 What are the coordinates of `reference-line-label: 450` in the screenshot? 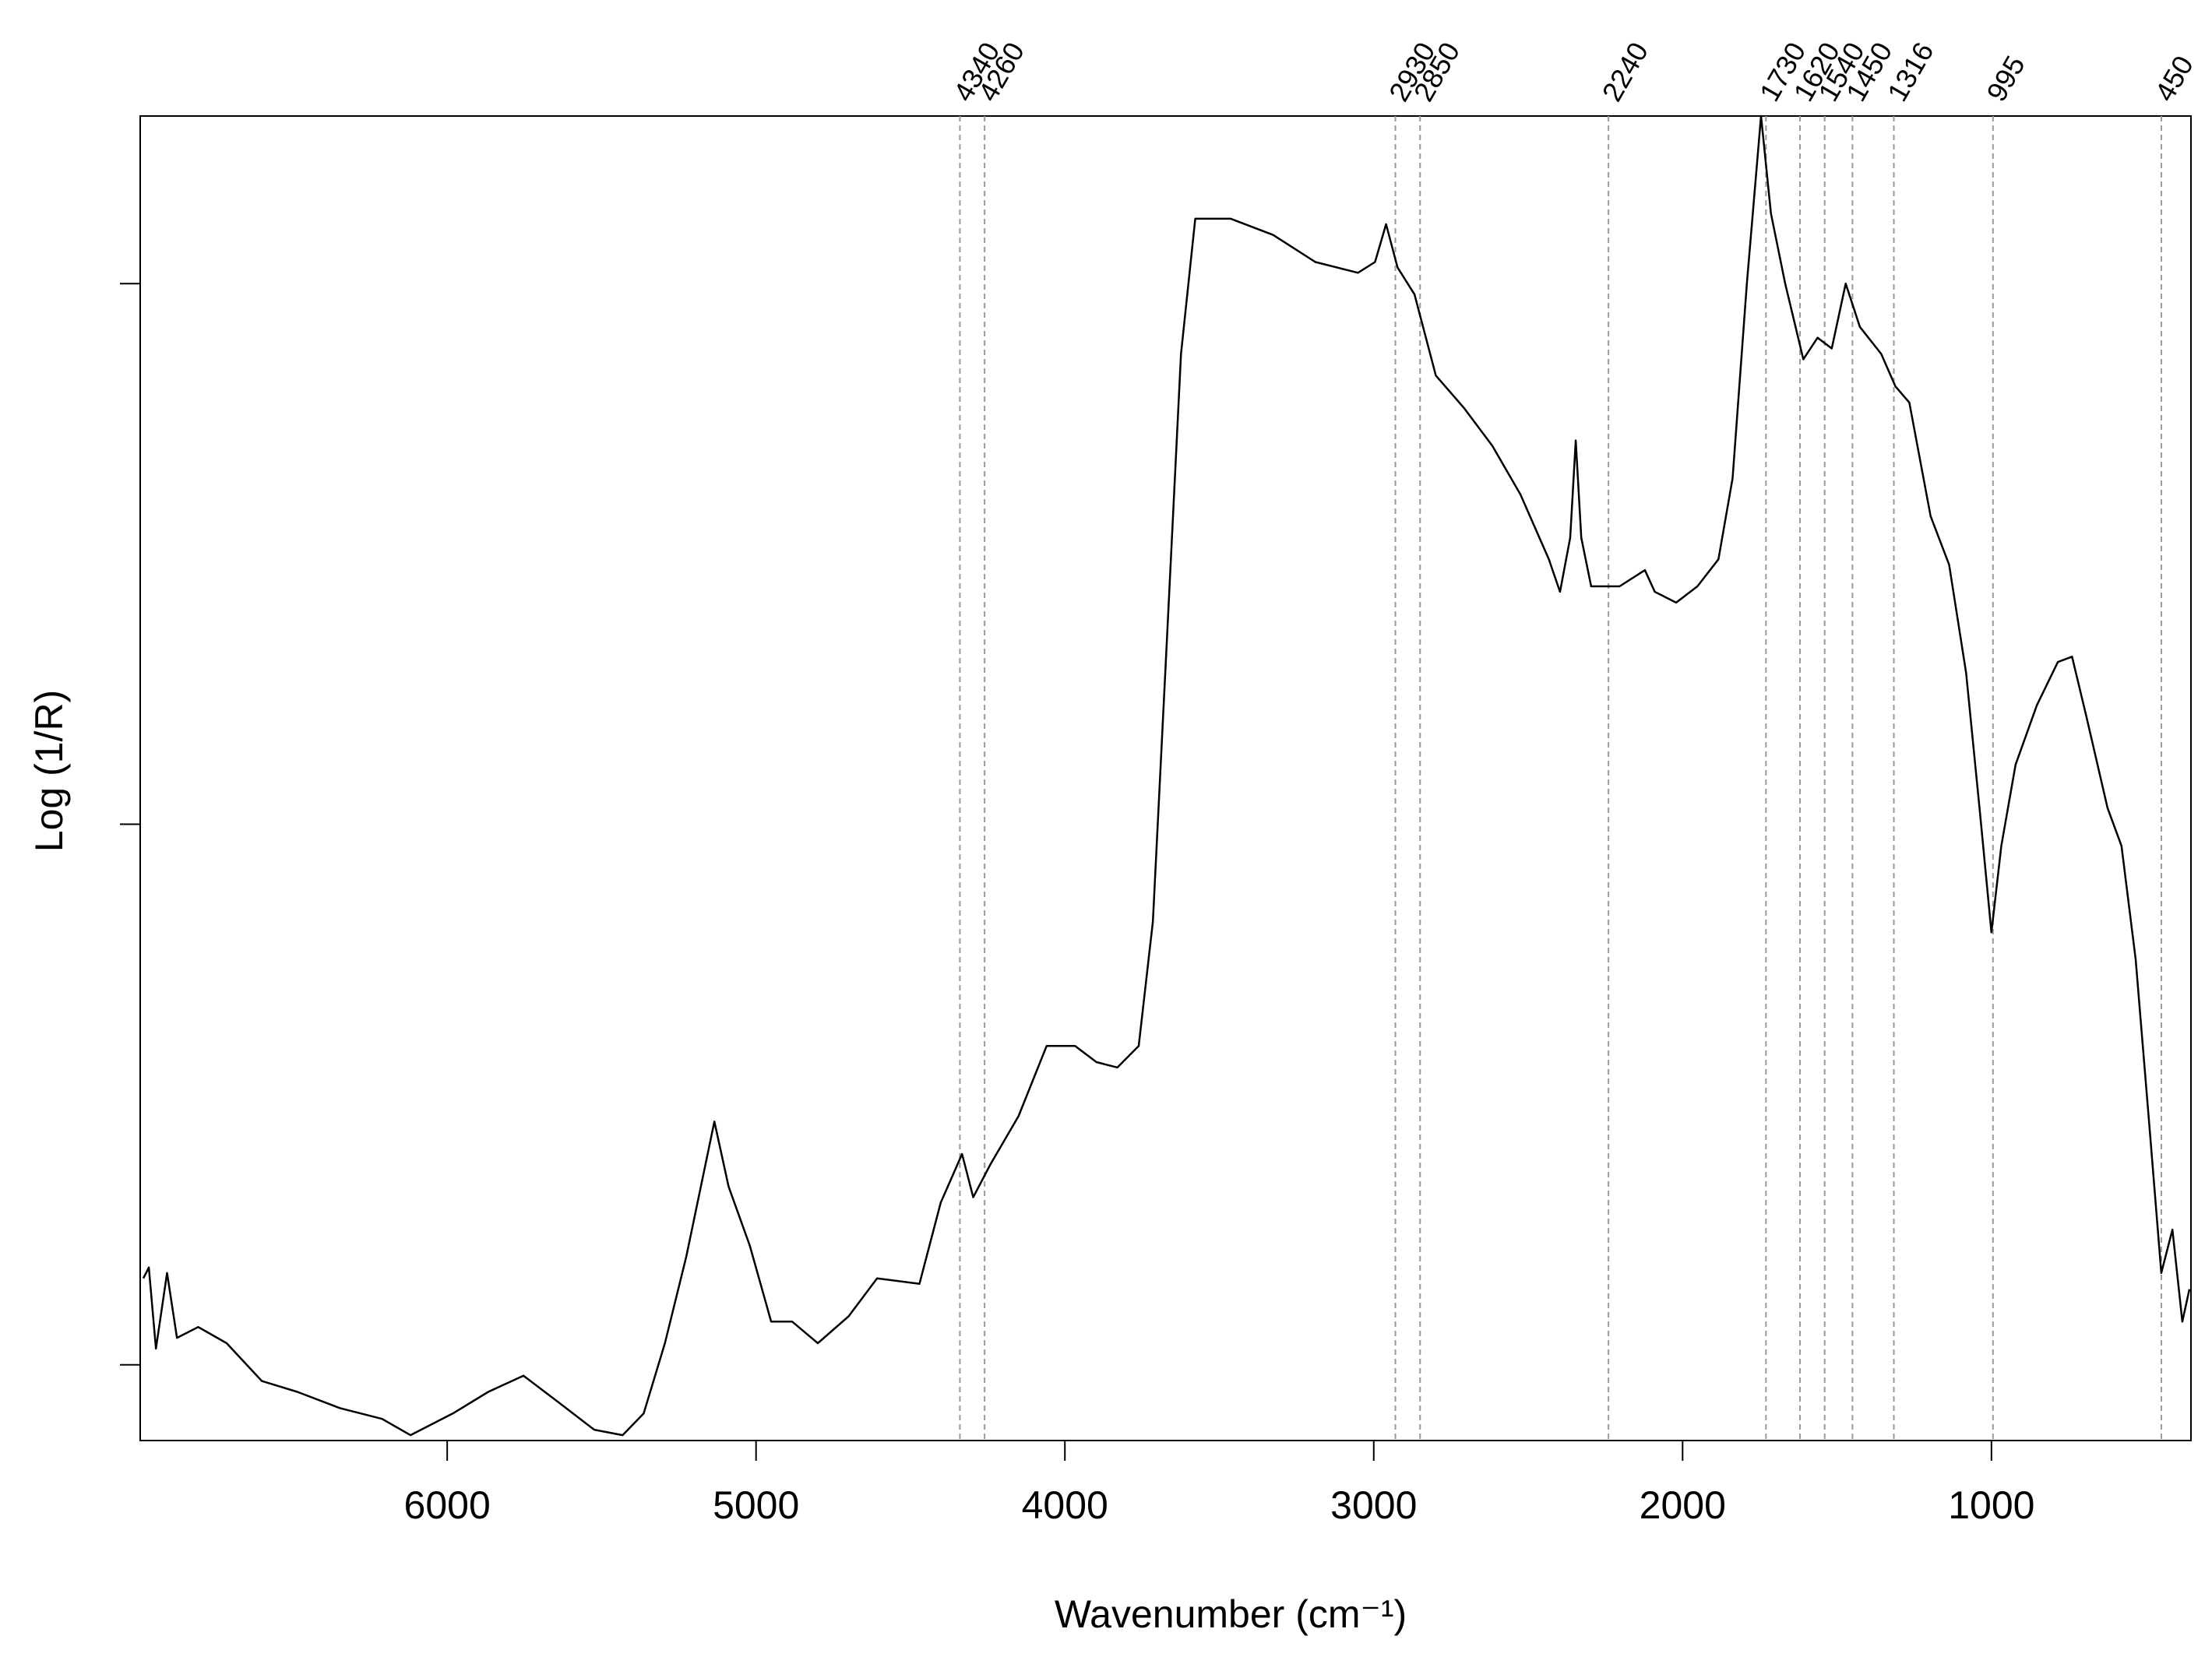 It's located at (2174, 78).